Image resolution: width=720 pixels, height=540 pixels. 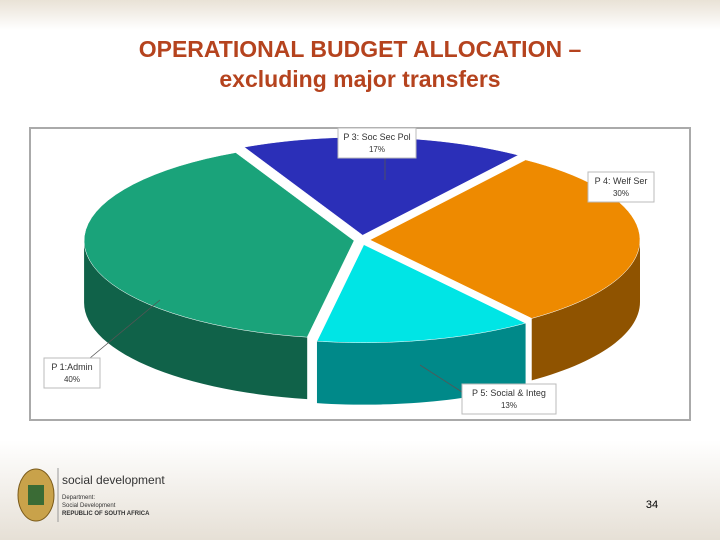 What do you see at coordinates (78, 498) in the screenshot?
I see `dept-label: Department:` at bounding box center [78, 498].